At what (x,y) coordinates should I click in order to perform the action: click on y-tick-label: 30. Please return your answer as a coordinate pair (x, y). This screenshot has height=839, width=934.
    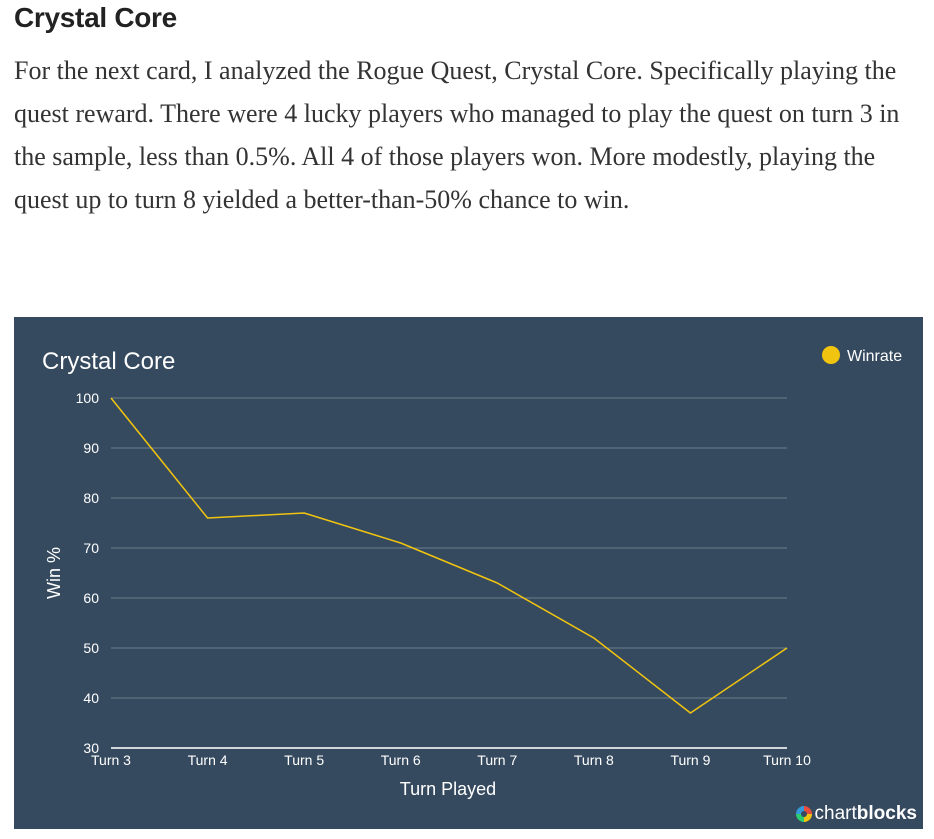
    Looking at the image, I should click on (91, 748).